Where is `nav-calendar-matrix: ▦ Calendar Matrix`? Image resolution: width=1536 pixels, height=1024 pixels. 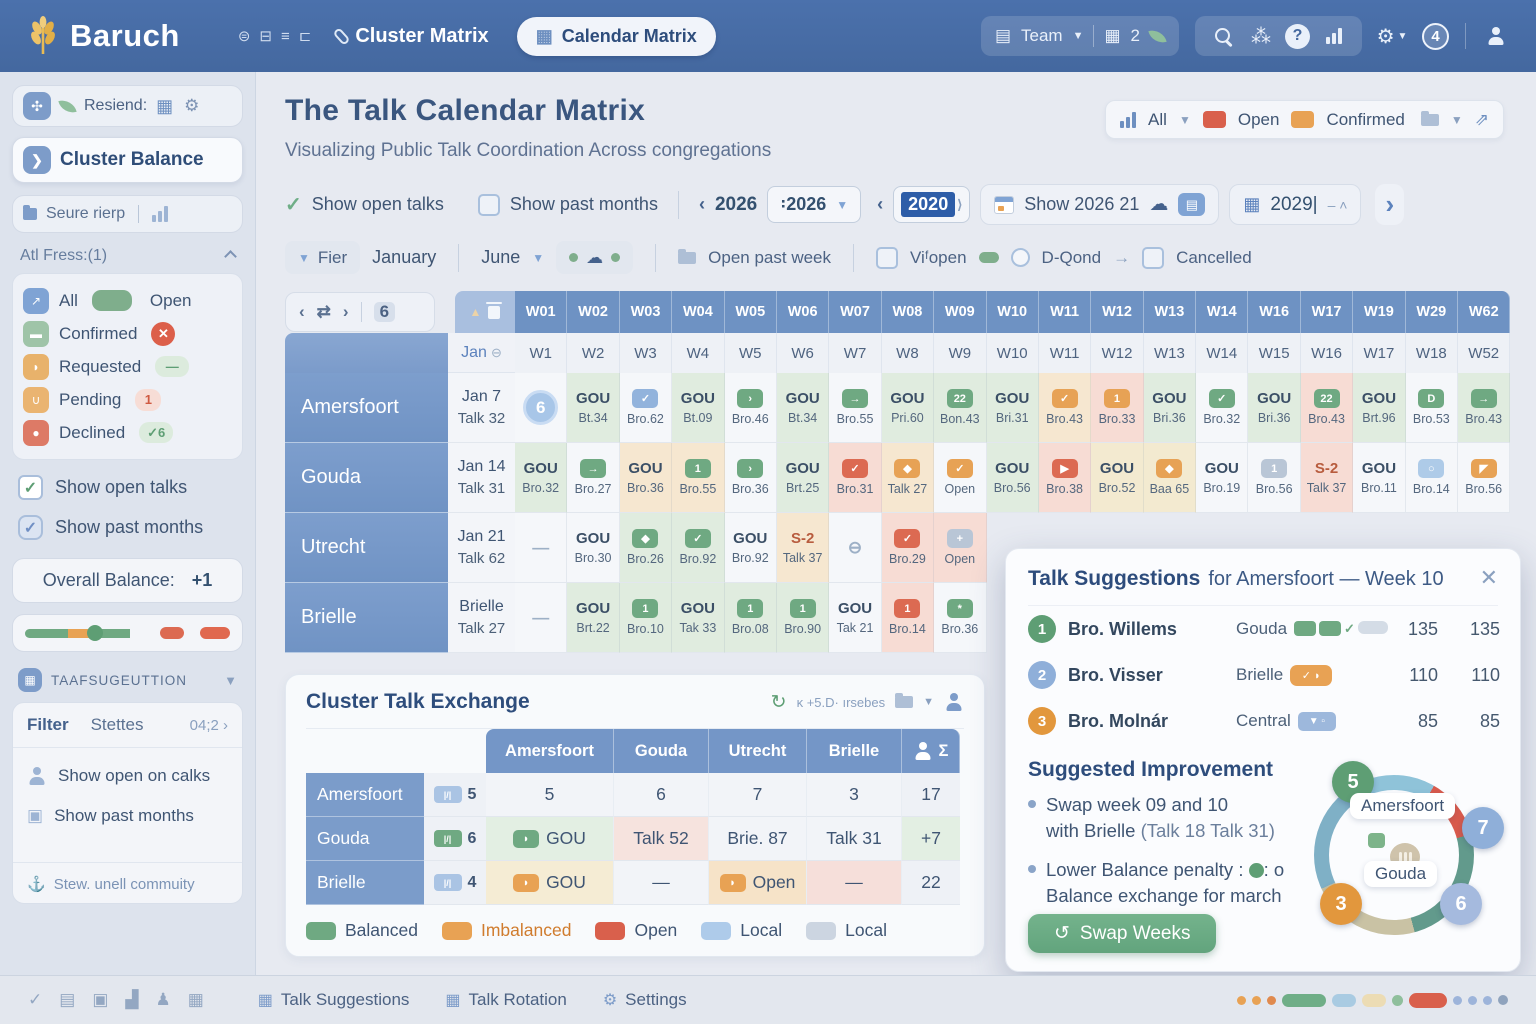 nav-calendar-matrix: ▦ Calendar Matrix is located at coordinates (616, 36).